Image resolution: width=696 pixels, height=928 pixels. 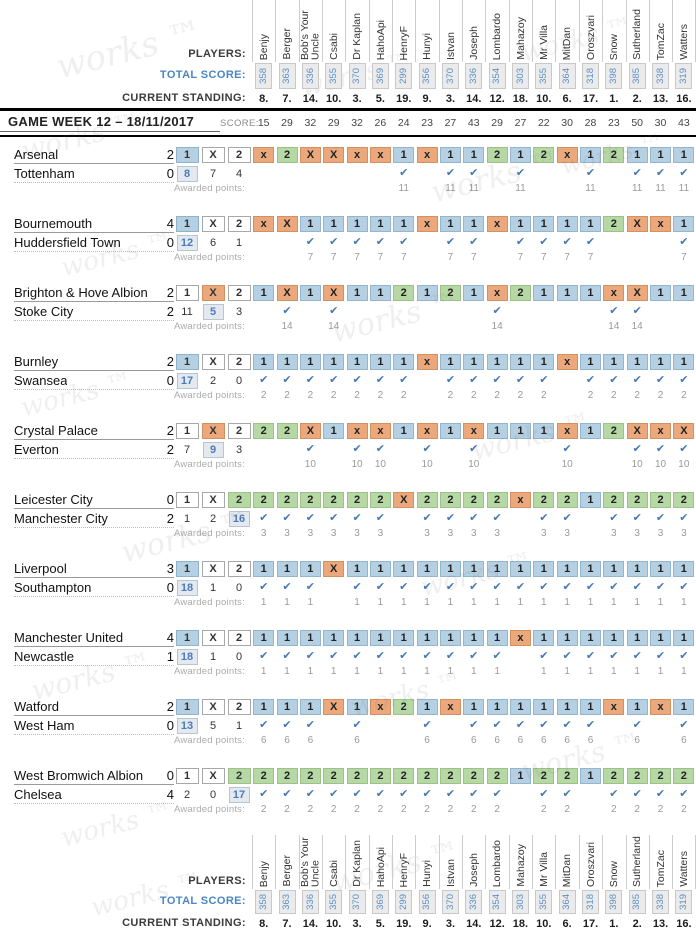 I want to click on awarded-points-value: 14, so click(x=334, y=326).